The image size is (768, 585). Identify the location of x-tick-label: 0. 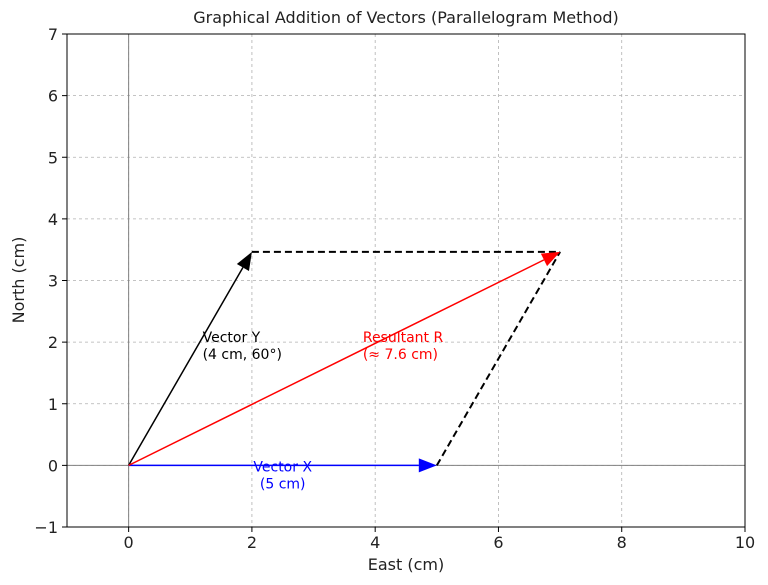
(129, 542).